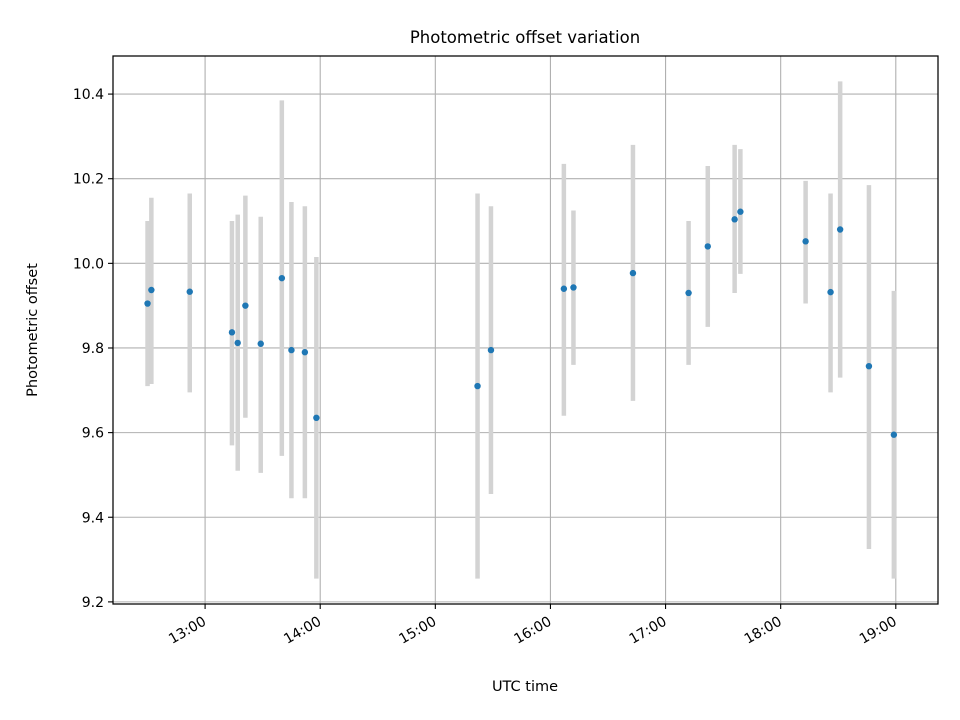  Describe the element at coordinates (525, 687) in the screenshot. I see `x-axis-label: UTC time` at that location.